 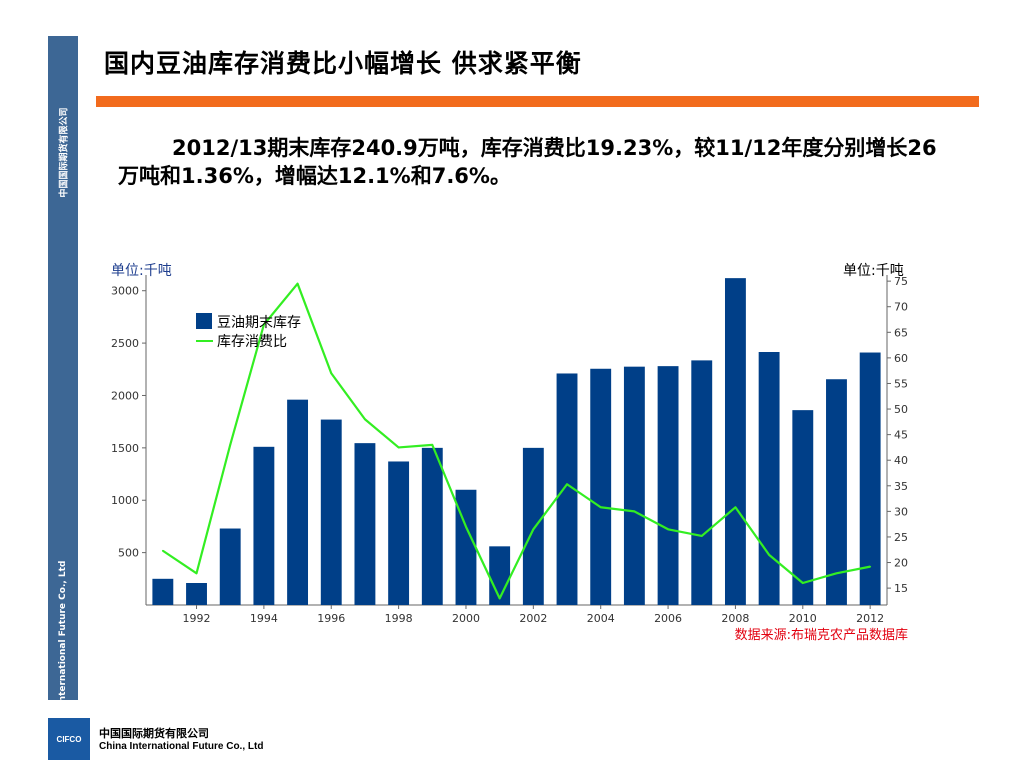 What do you see at coordinates (128, 553) in the screenshot?
I see `left-tick-label: 500` at bounding box center [128, 553].